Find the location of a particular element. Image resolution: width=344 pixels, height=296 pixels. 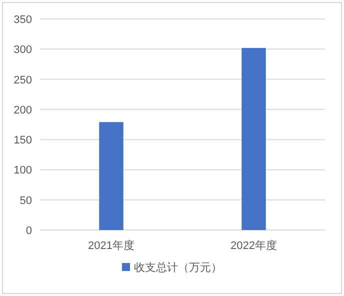

y-tick-label: 350 is located at coordinates (23, 20).